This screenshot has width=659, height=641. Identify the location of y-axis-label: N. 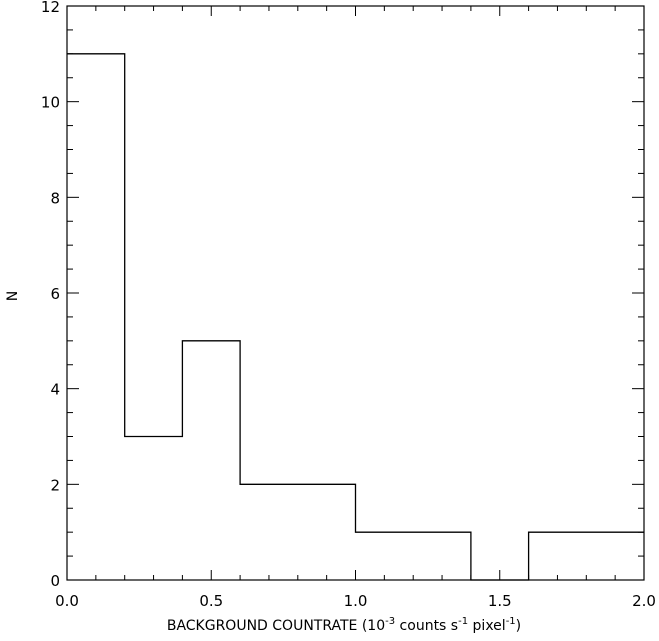
(13, 296).